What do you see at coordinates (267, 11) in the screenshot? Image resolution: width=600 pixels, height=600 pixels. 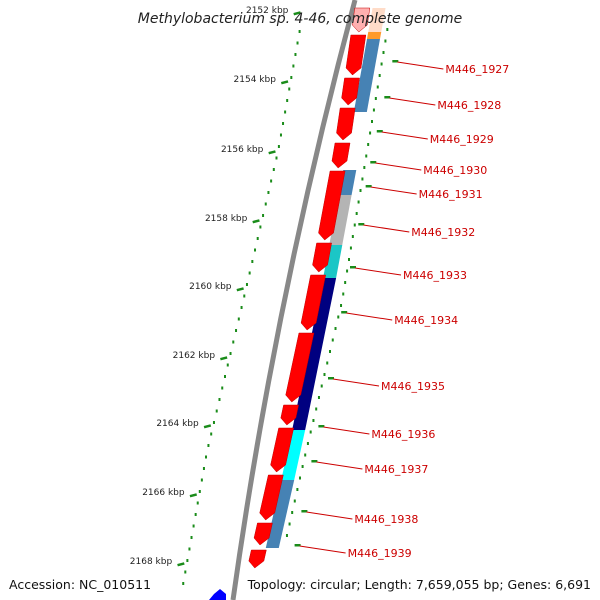 I see `scale-tick-label: 2152 kbp` at bounding box center [267, 11].